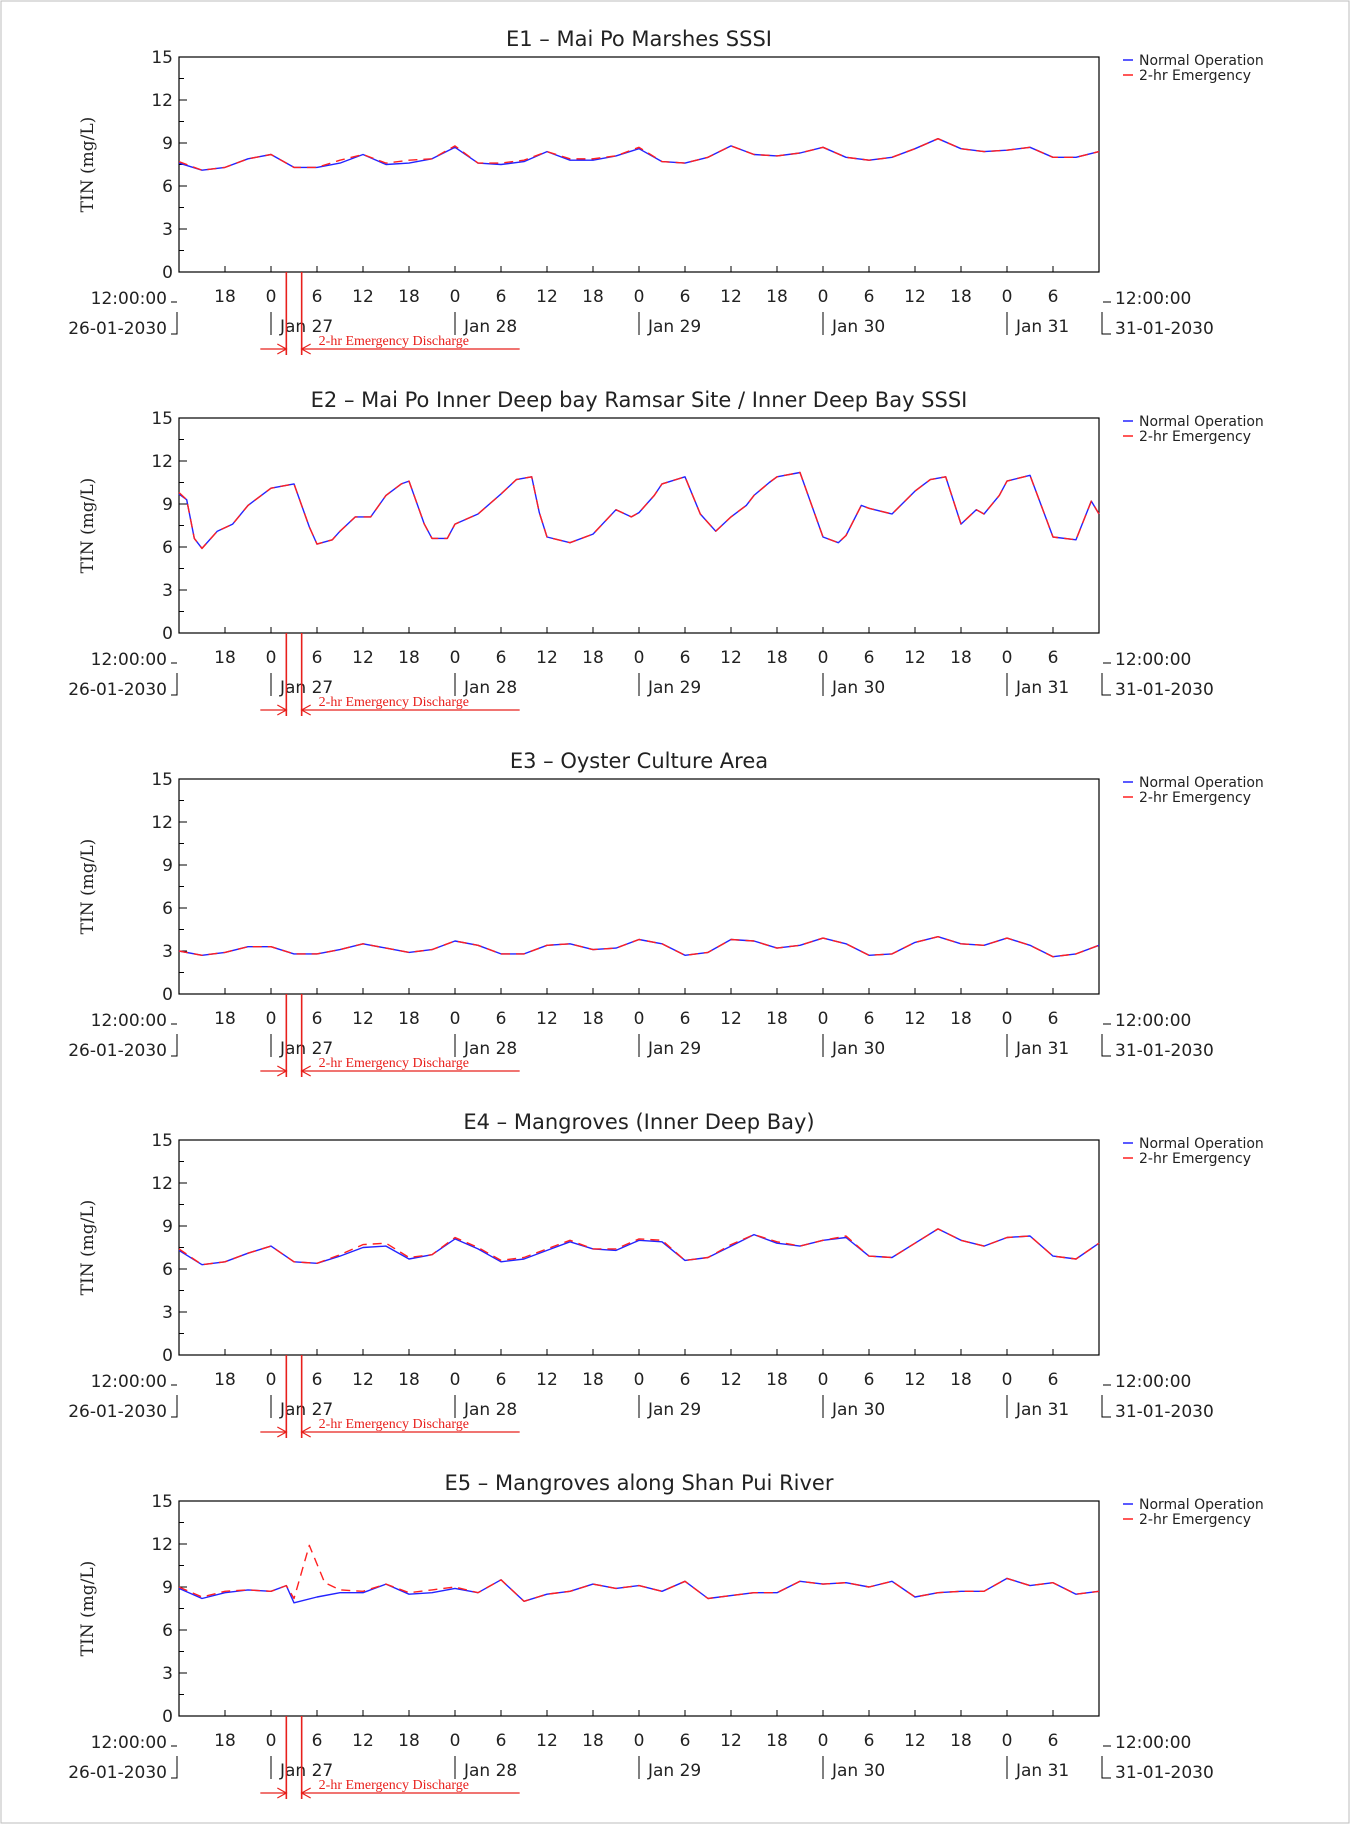  I want to click on chart-title: E4 – Mangroves (Inner Deep Bay), so click(638, 1122).